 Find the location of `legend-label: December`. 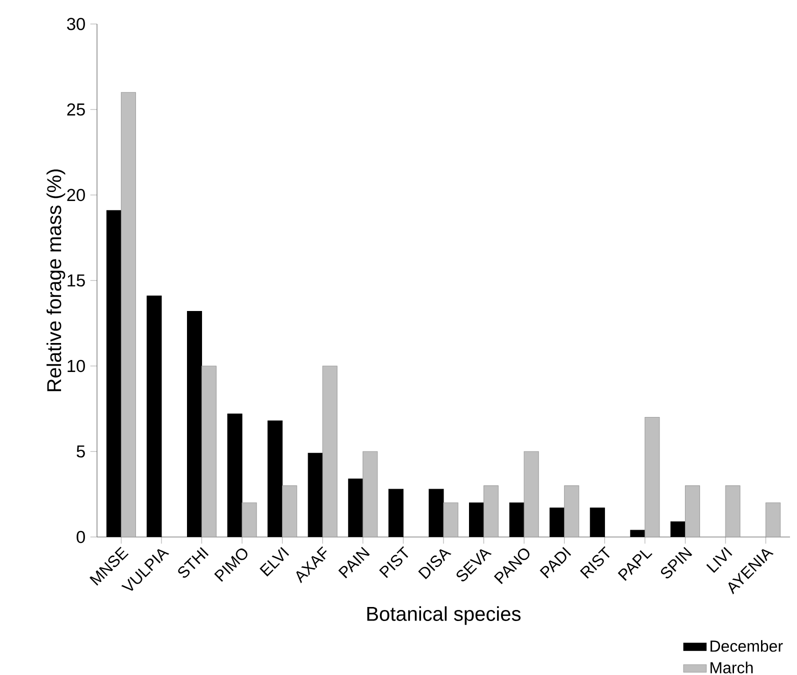

legend-label: December is located at coordinates (746, 646).